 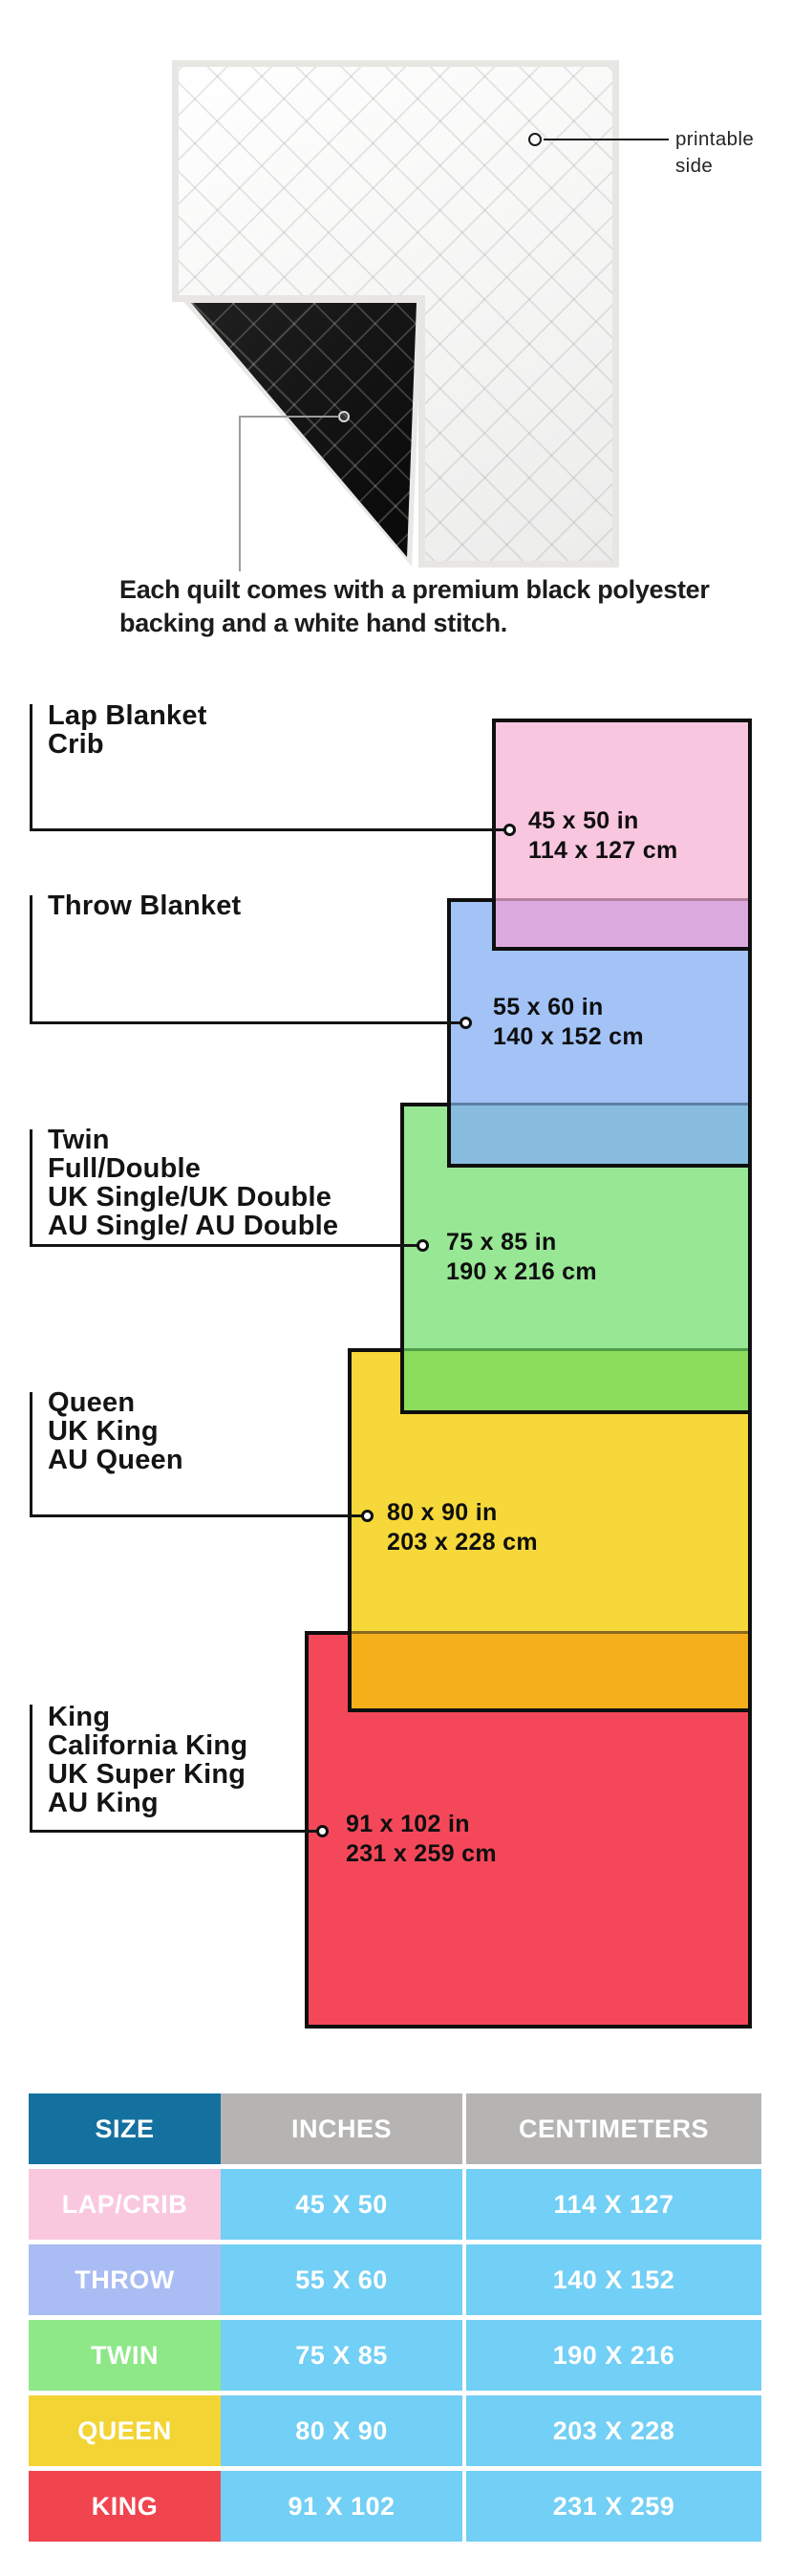 What do you see at coordinates (240, 493) in the screenshot?
I see `black-backing-leader-line-vertical` at bounding box center [240, 493].